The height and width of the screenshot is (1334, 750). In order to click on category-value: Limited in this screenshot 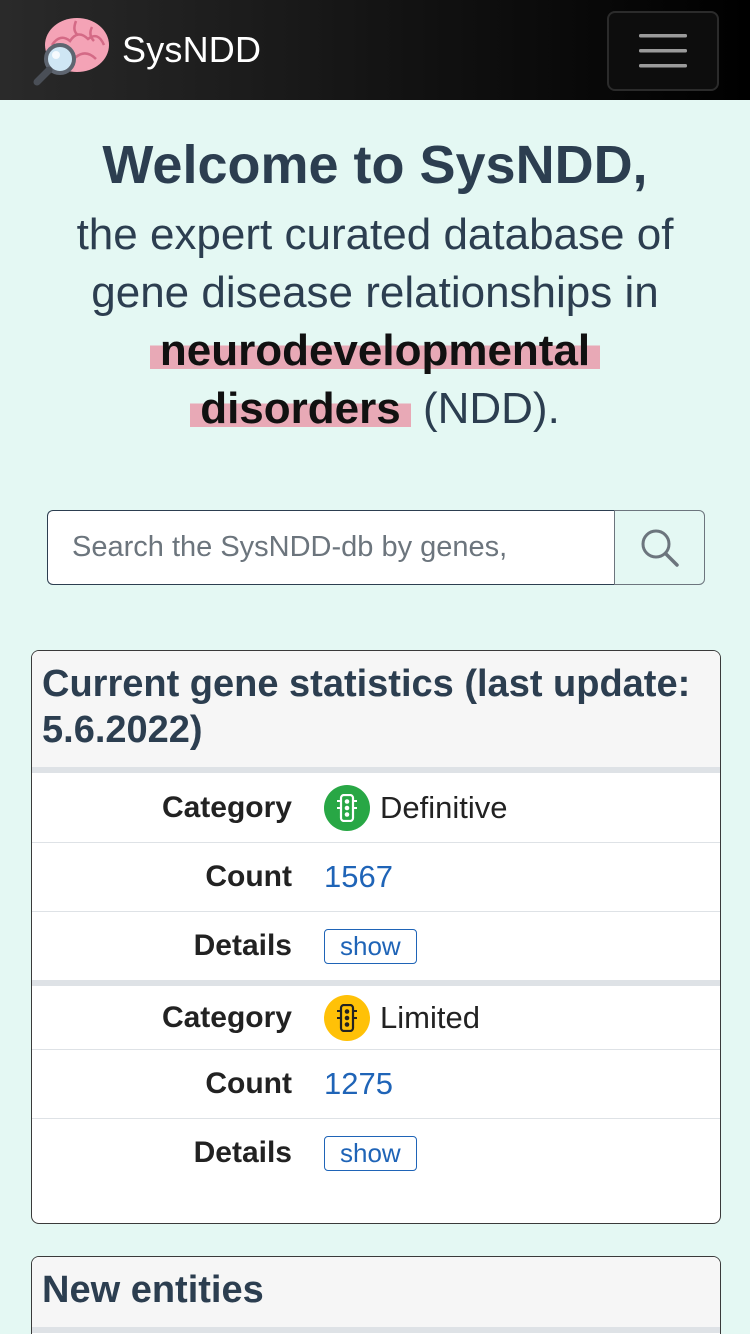, I will do `click(402, 1017)`.